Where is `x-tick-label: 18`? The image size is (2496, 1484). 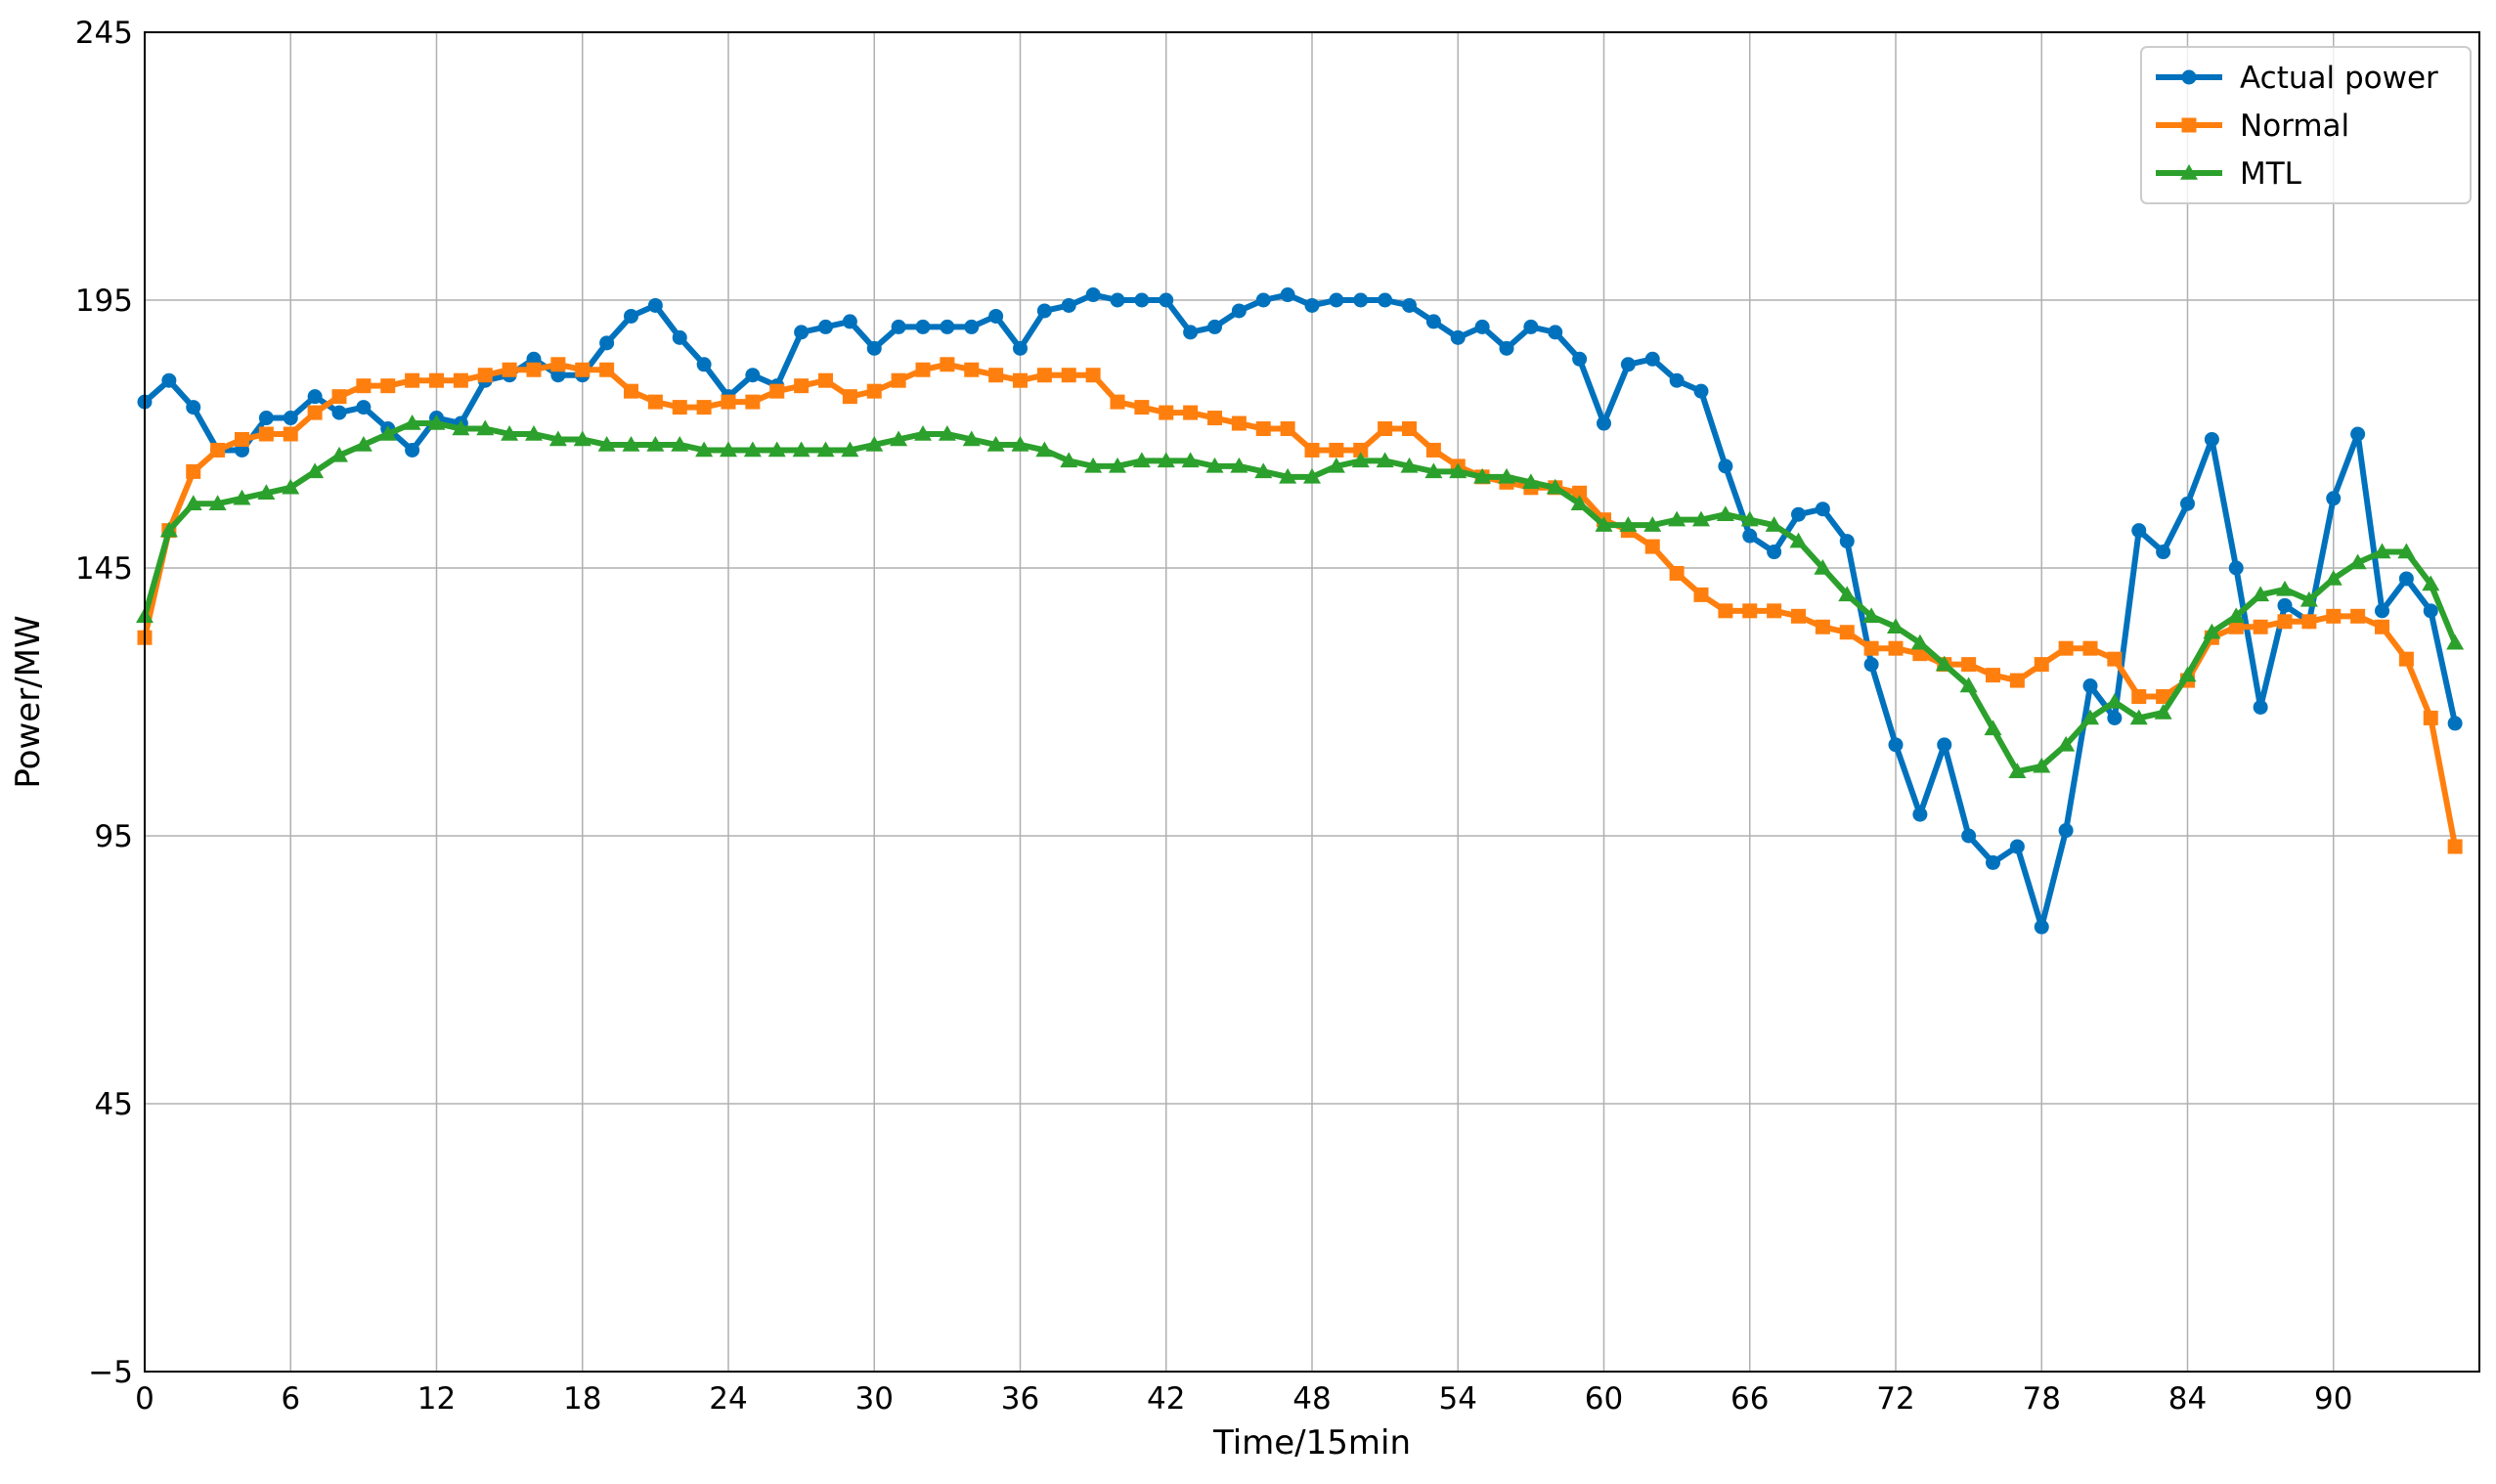
x-tick-label: 18 is located at coordinates (582, 1399).